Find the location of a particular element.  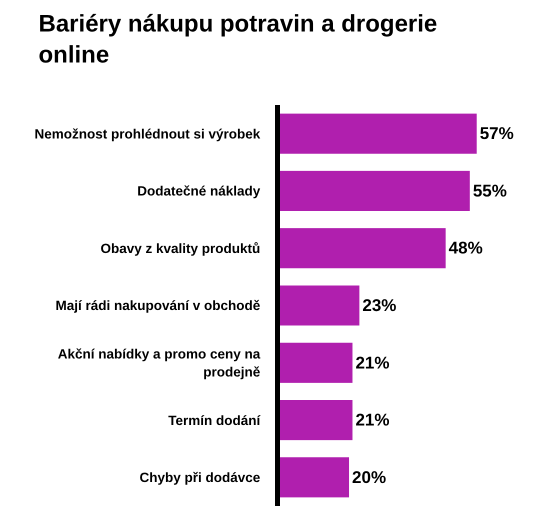

y-tick-label: Akční nabídky a promo ceny na prodejně is located at coordinates (159, 363).